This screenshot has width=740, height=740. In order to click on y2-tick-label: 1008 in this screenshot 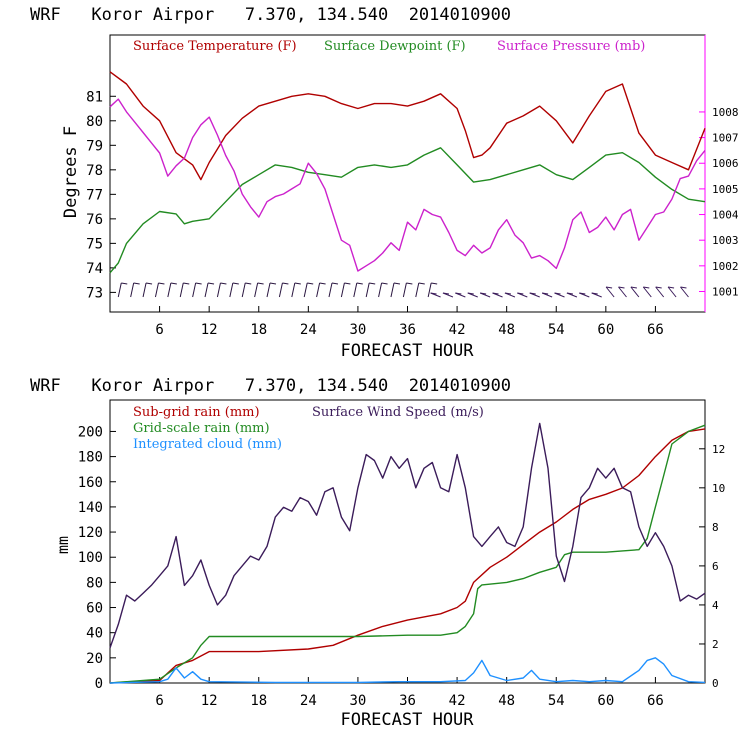, I will do `click(725, 112)`.